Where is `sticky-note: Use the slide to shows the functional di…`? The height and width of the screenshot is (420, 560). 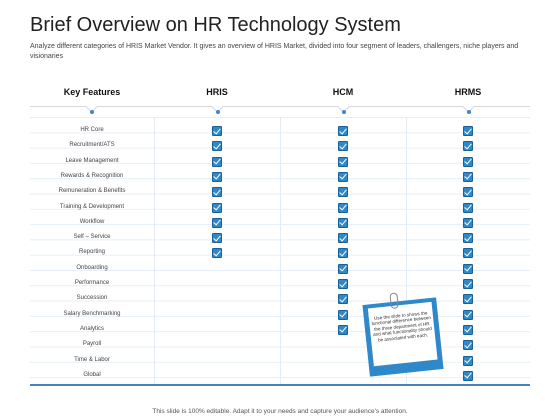 sticky-note: Use the slide to shows the functional di… is located at coordinates (403, 334).